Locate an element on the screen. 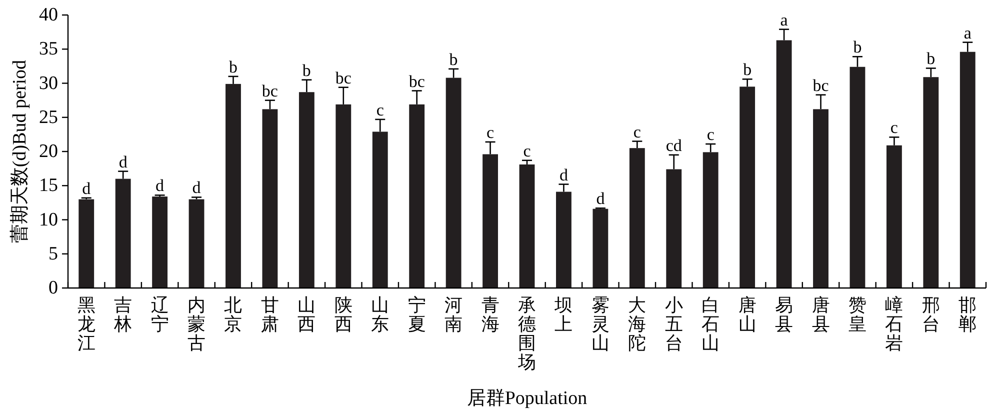 The width and height of the screenshot is (991, 411). x-axis-title: 居群Population is located at coordinates (527, 398).